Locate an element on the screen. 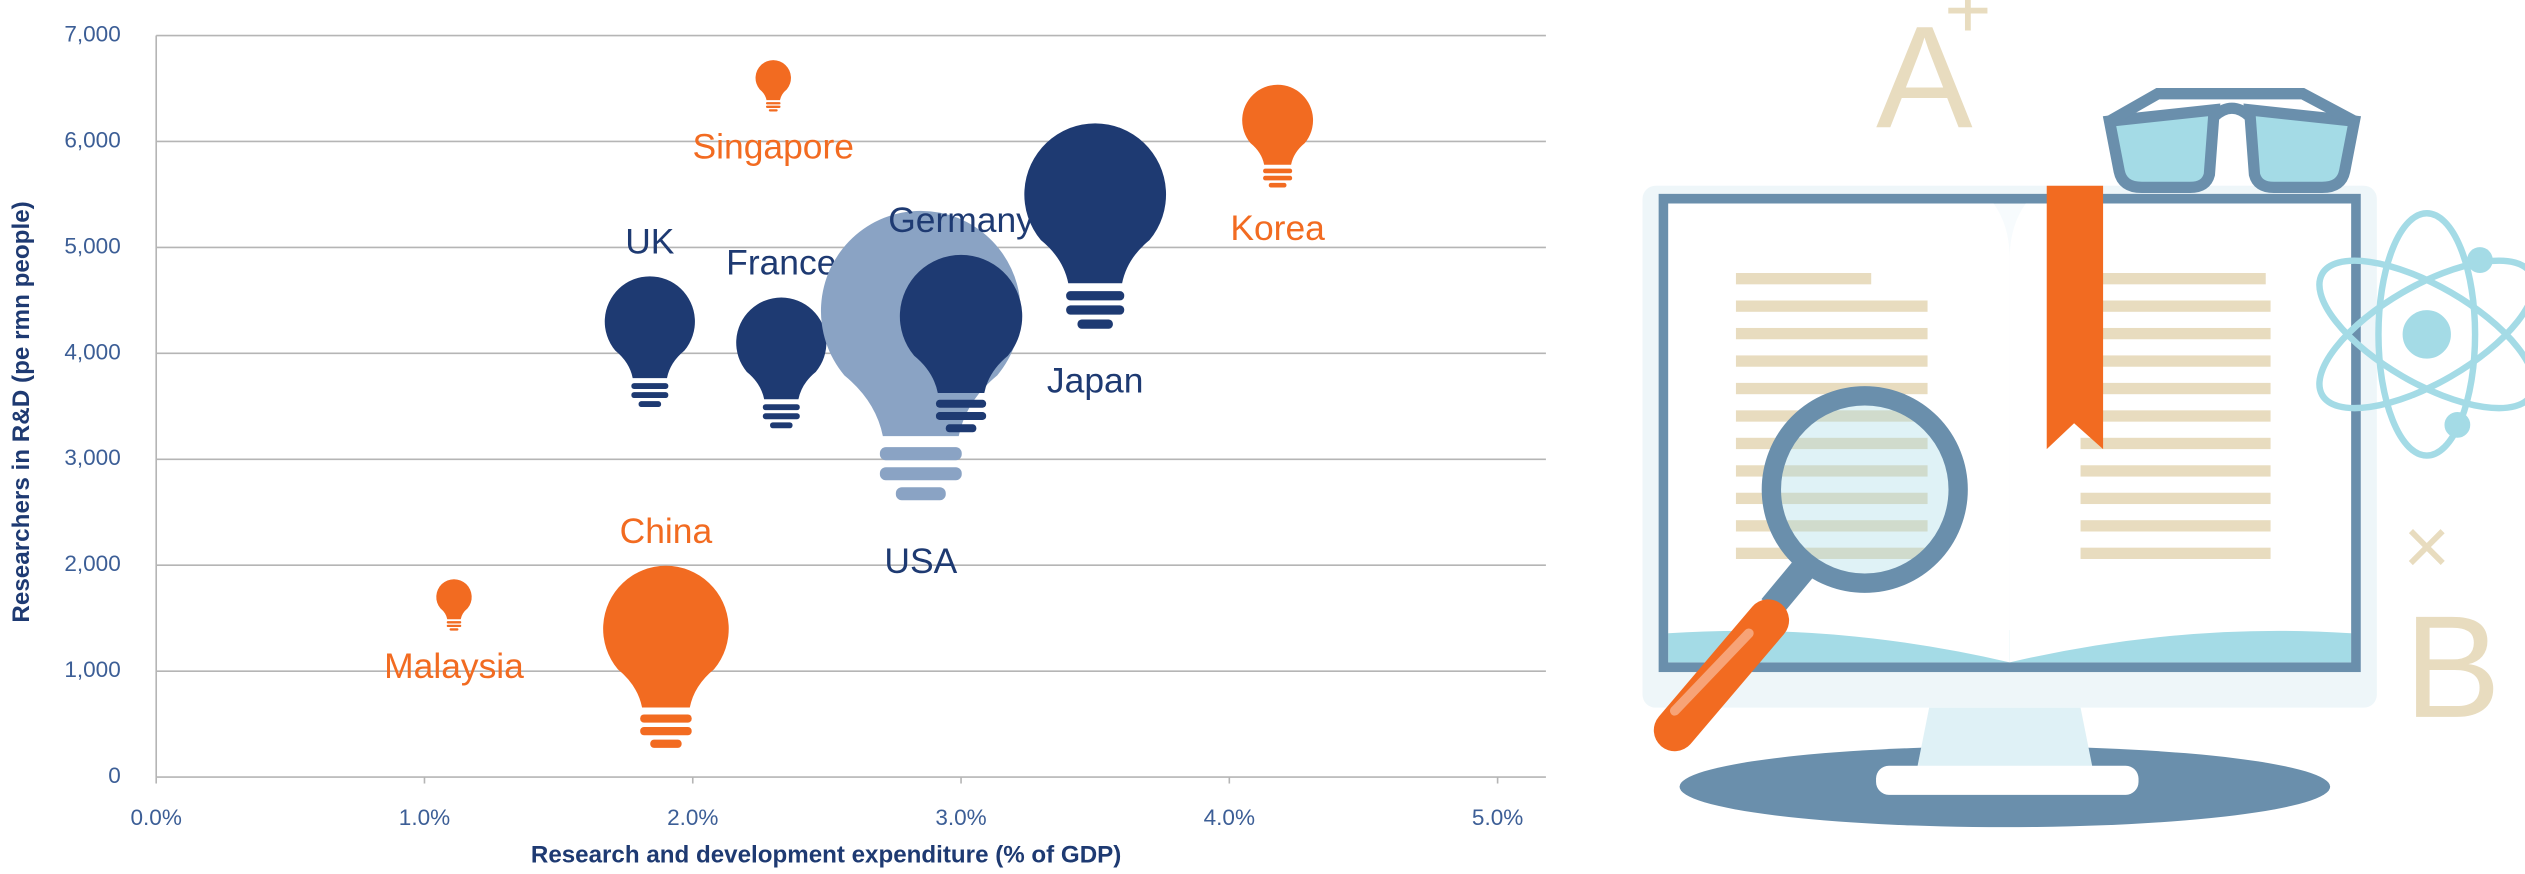 The width and height of the screenshot is (2525, 874). y-tick-label: 3,000 is located at coordinates (92, 457).